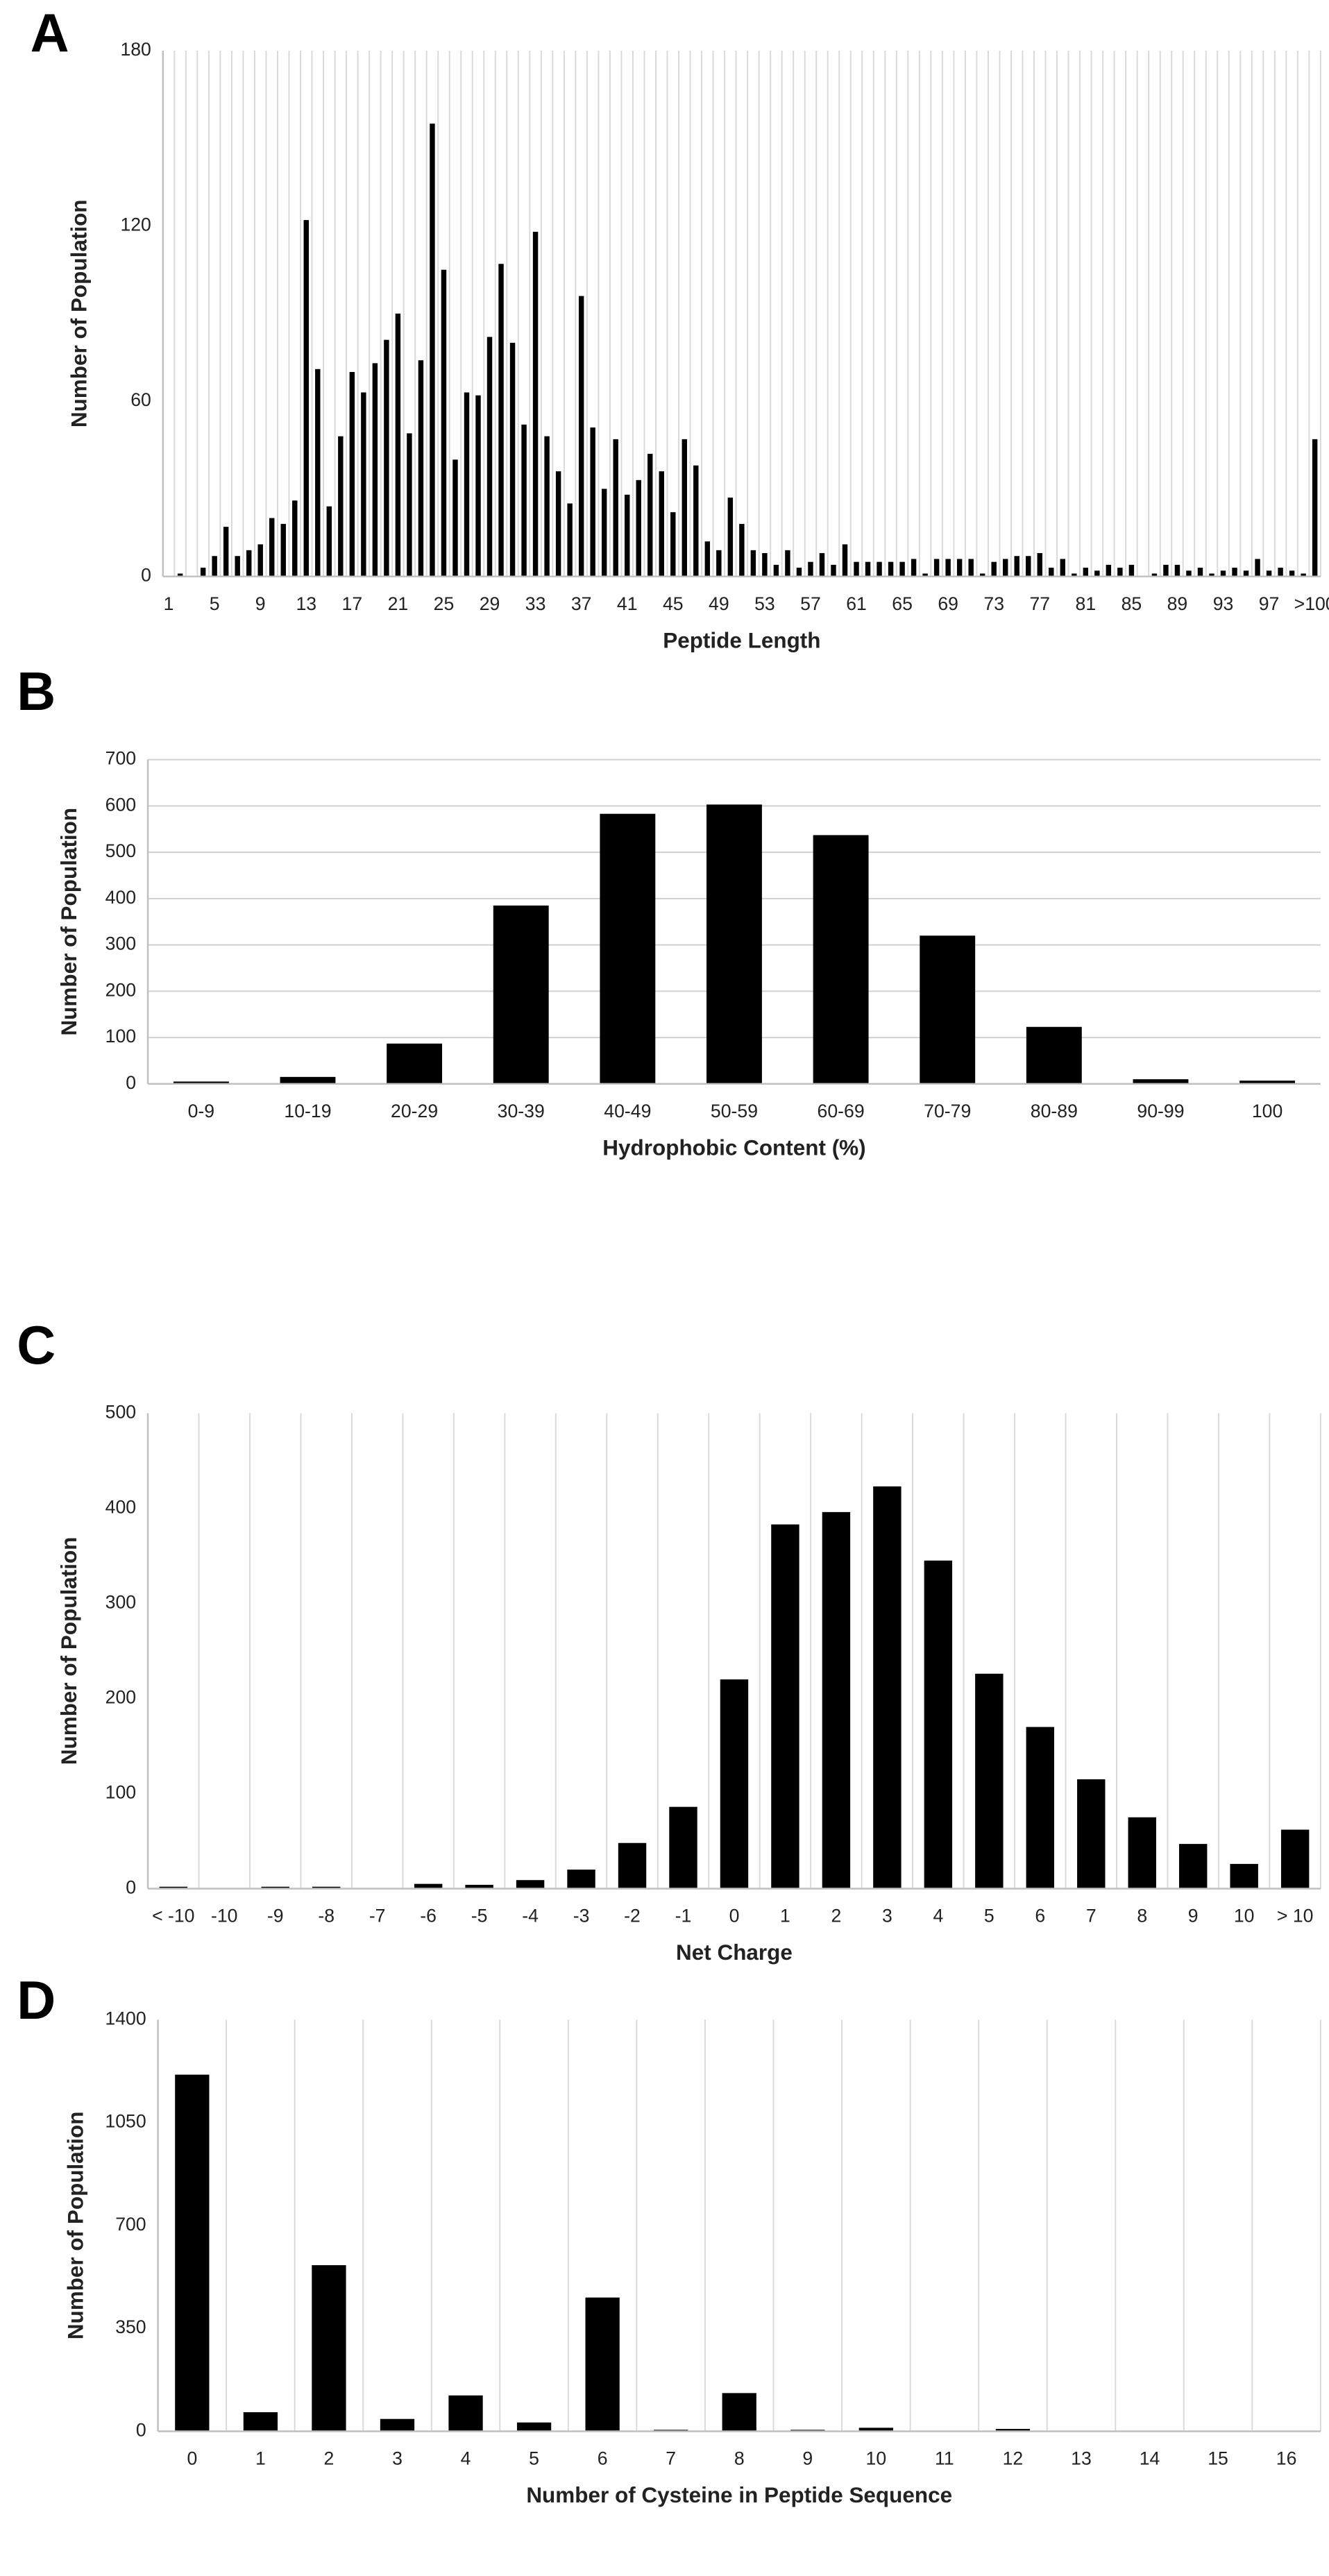 The image size is (1329, 2576). I want to click on panel-label: C, so click(37, 1345).